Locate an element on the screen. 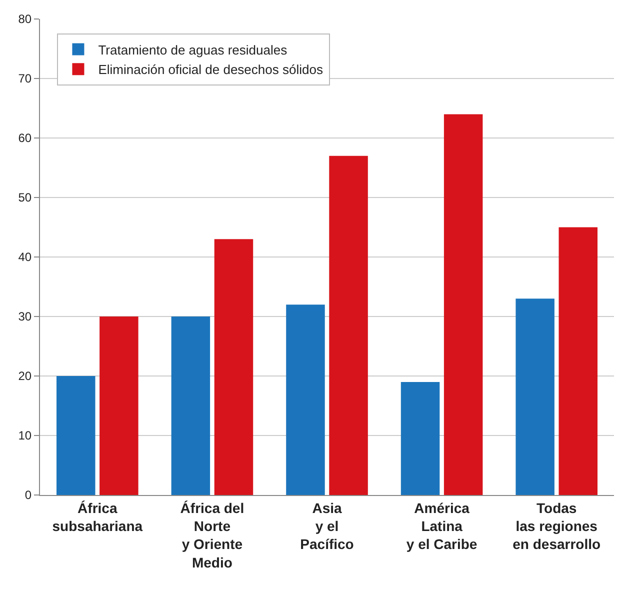  y-tick-label: 70 is located at coordinates (25, 79).